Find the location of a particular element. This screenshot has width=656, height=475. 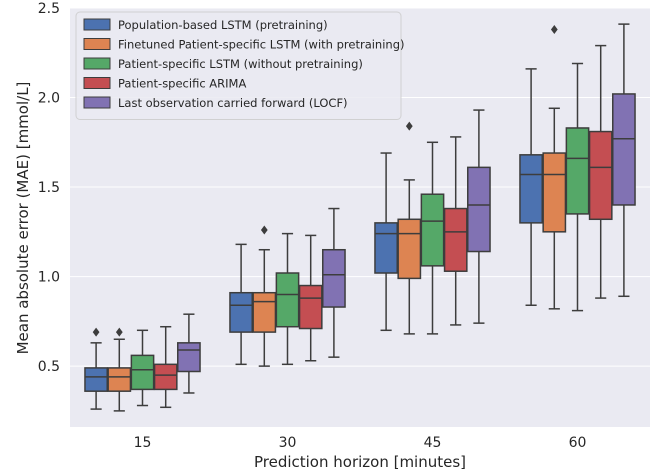

x-tick-label: 15 is located at coordinates (143, 443).